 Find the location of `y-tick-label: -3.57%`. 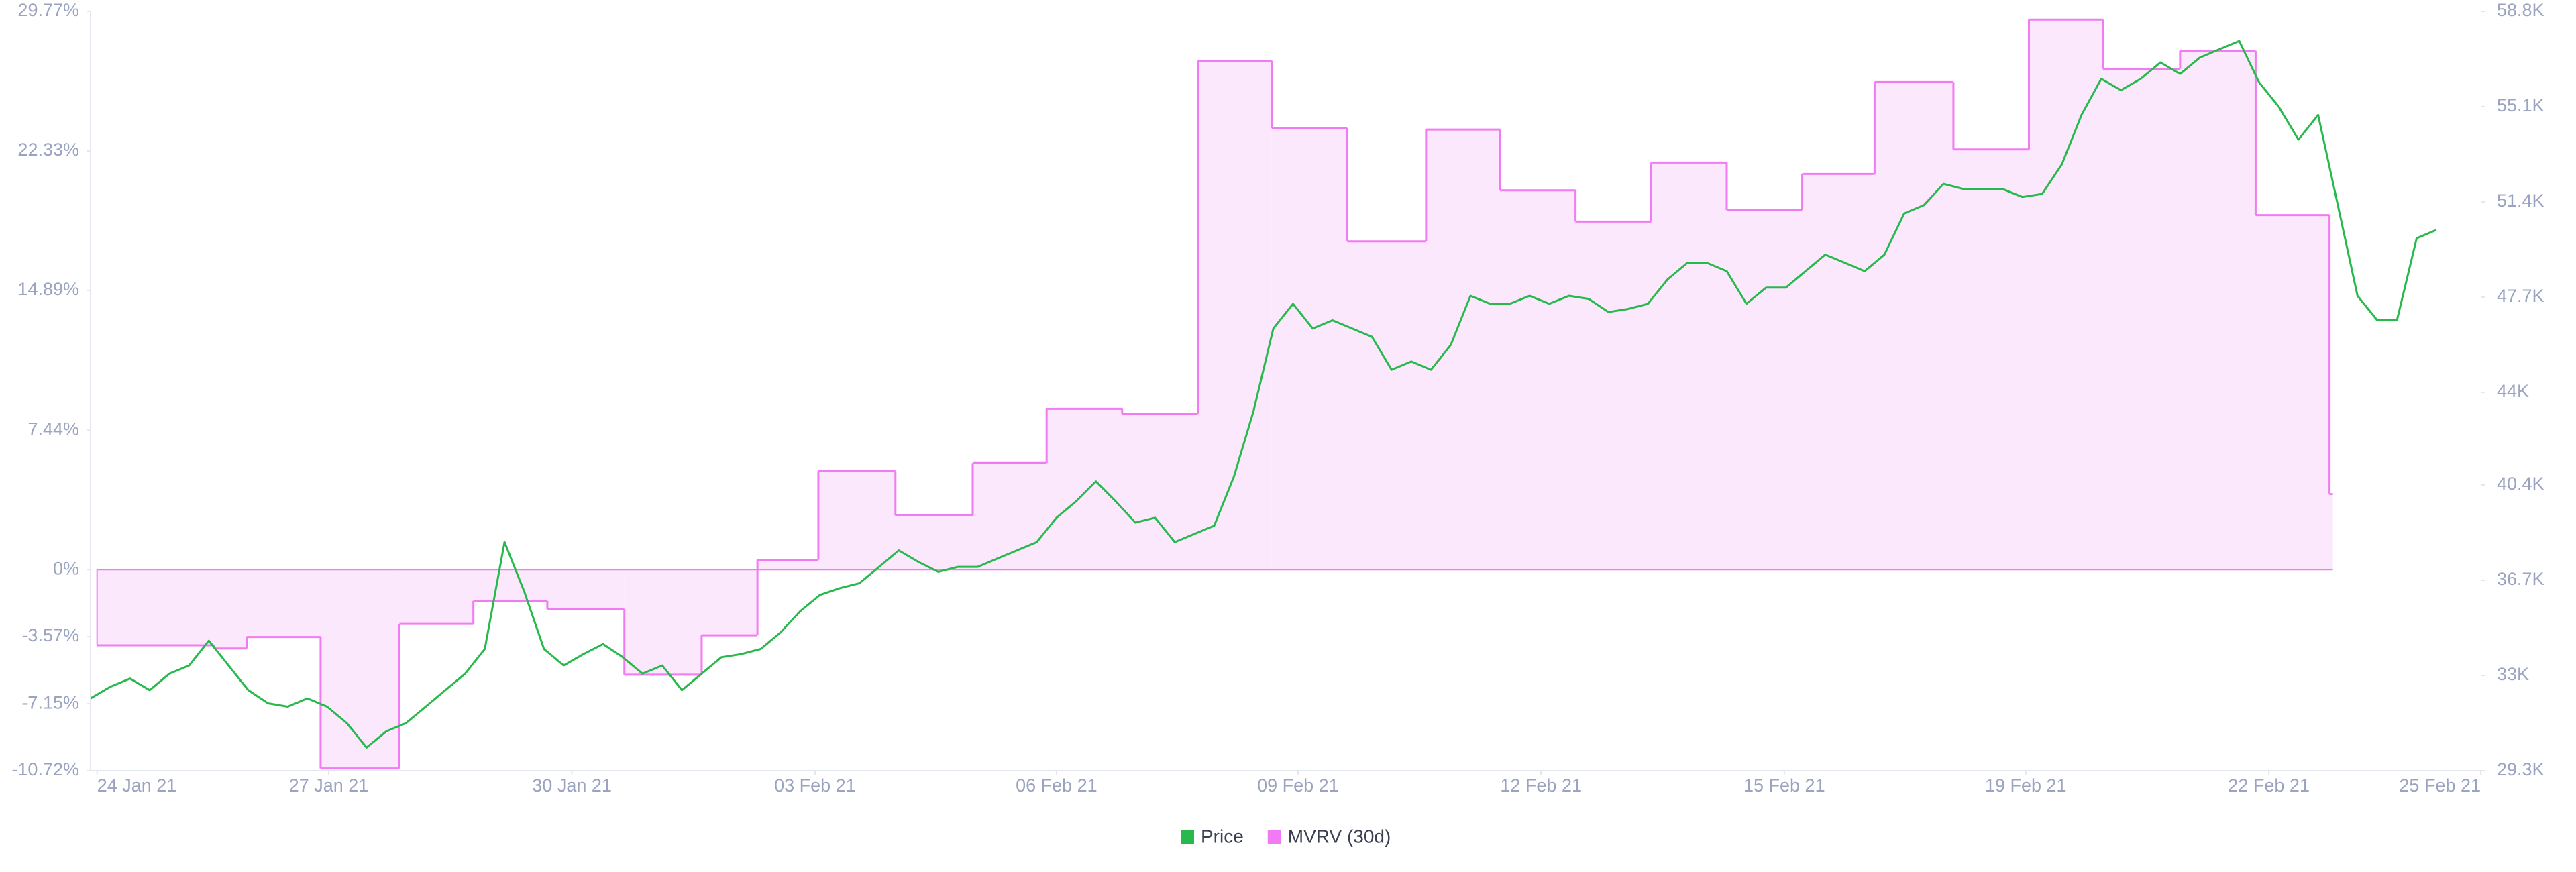

y-tick-label: -3.57% is located at coordinates (50, 635).